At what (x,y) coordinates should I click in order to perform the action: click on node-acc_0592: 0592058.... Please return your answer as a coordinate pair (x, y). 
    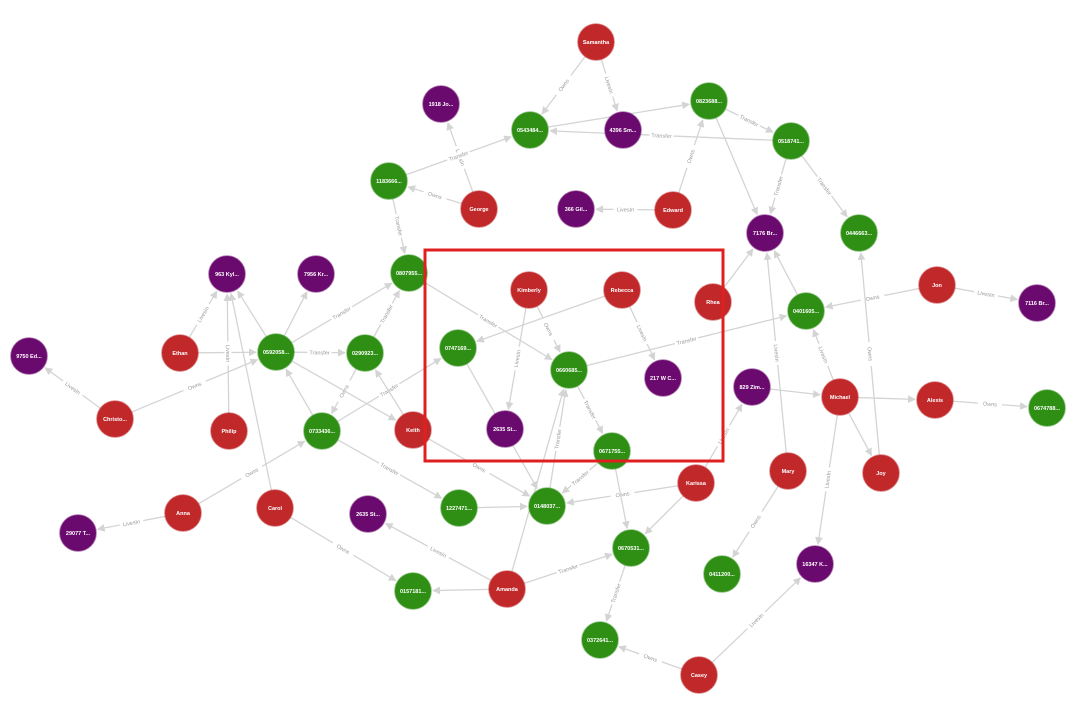
    Looking at the image, I should click on (276, 352).